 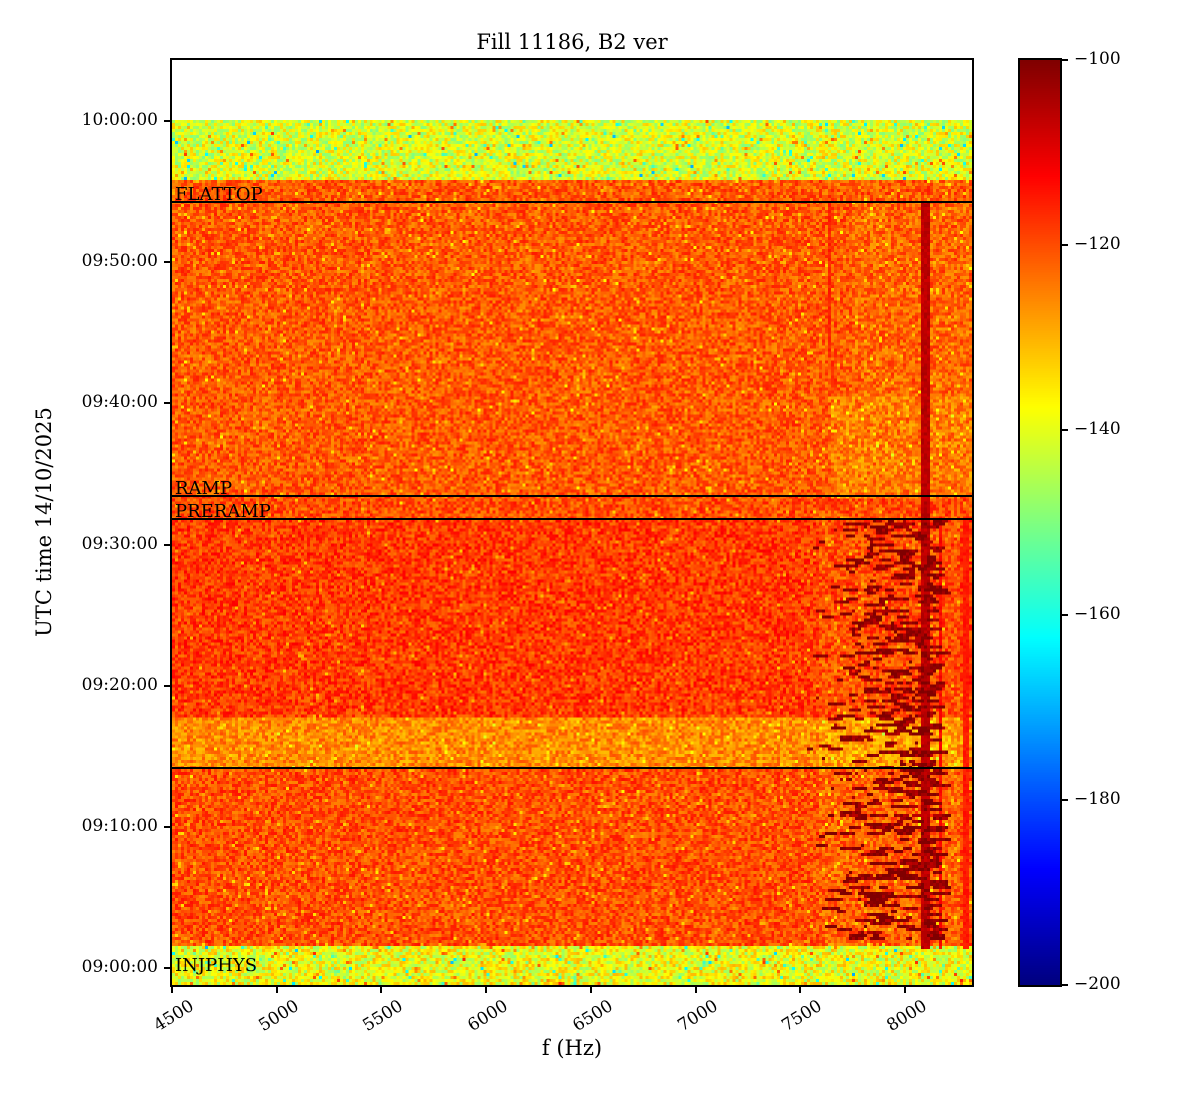 I want to click on beam-mode-line-unlabeled, so click(x=572, y=768).